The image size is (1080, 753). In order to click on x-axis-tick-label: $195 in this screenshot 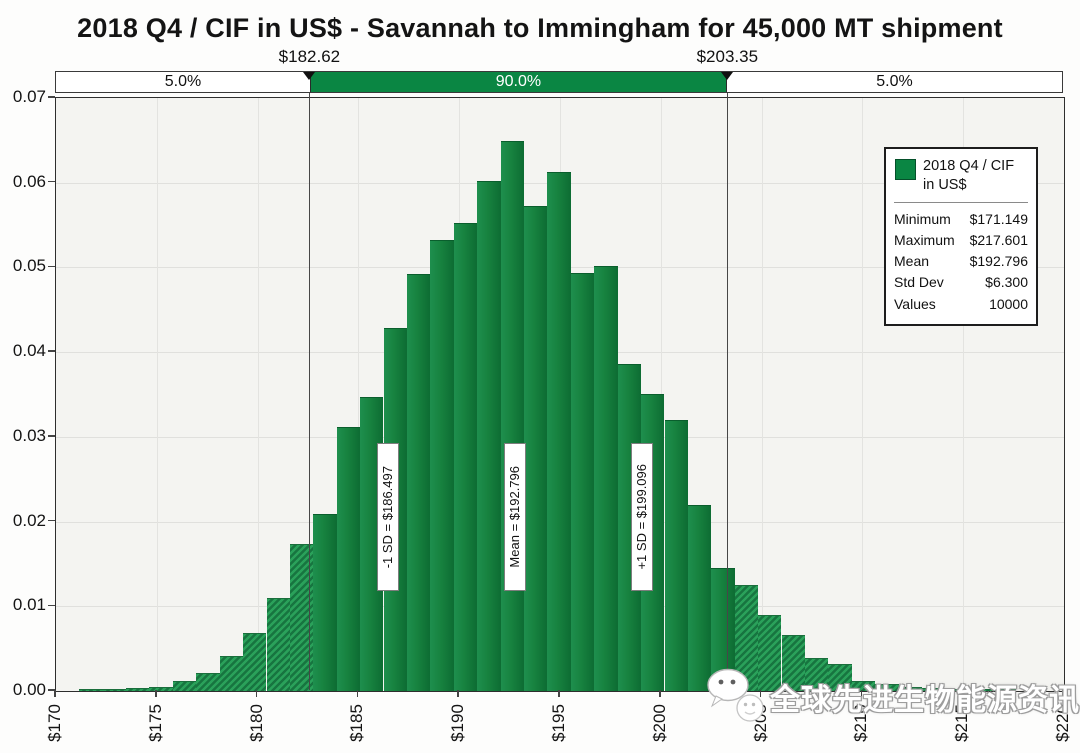, I will do `click(558, 723)`.